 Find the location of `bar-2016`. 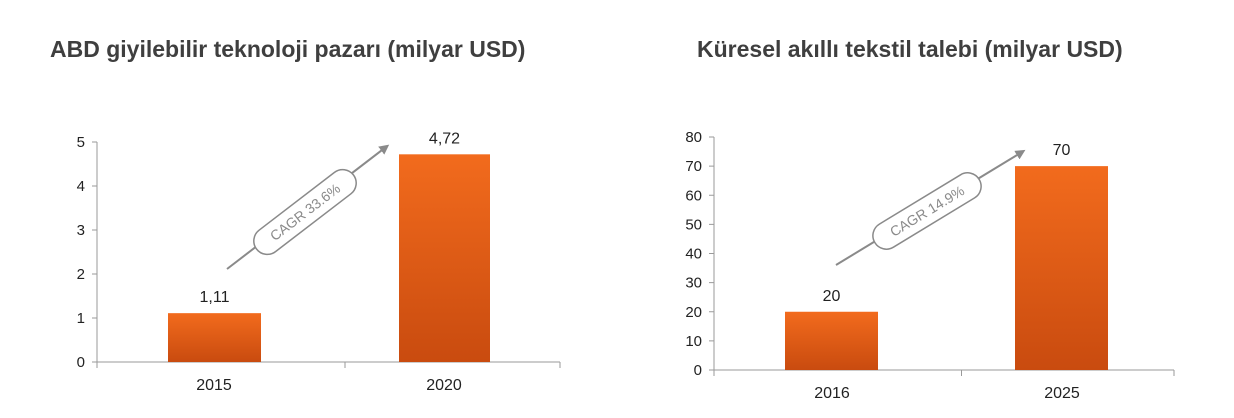

bar-2016 is located at coordinates (831, 340).